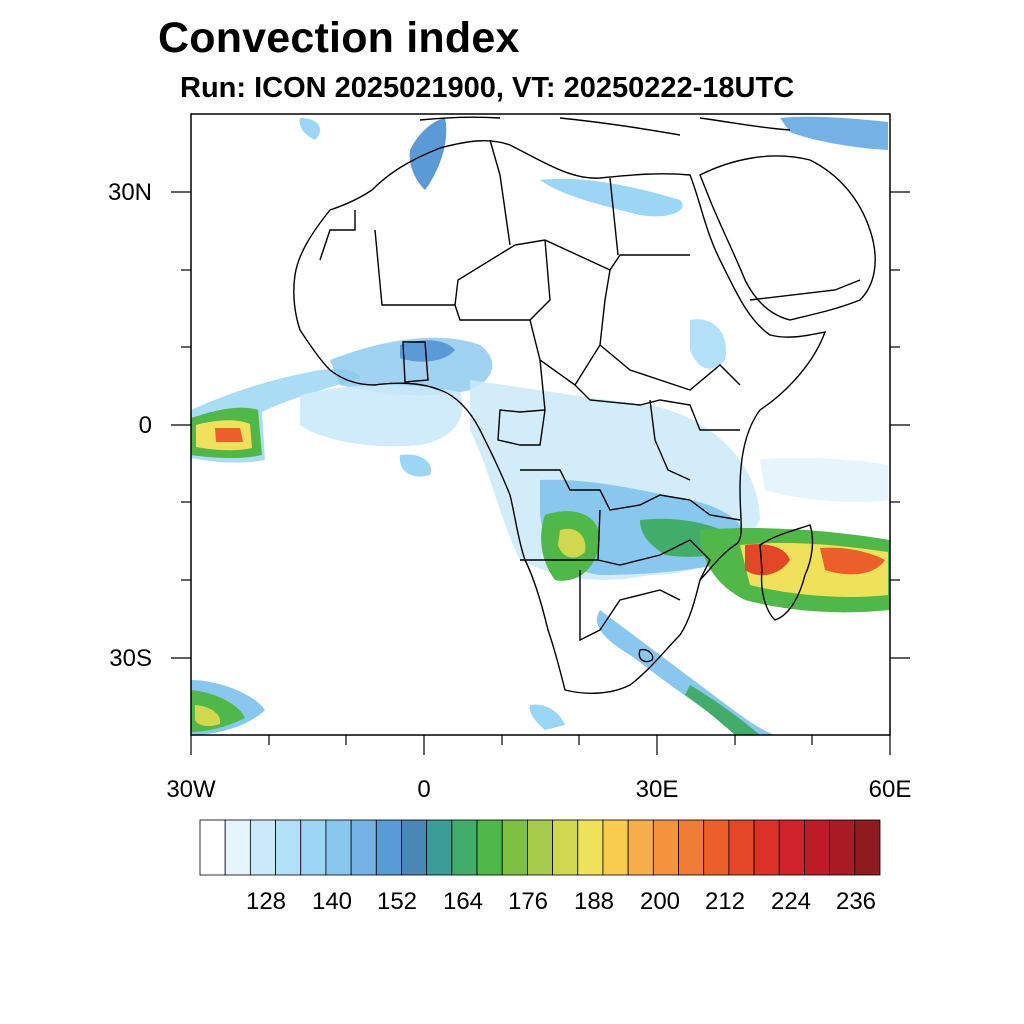  I want to click on lon-label-0: 0, so click(424, 789).